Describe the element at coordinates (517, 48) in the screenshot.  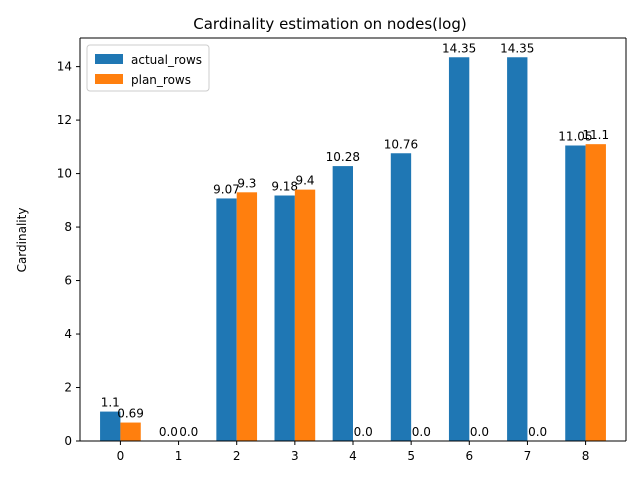
I see `data-label-actual-rows-7: 14.35` at that location.